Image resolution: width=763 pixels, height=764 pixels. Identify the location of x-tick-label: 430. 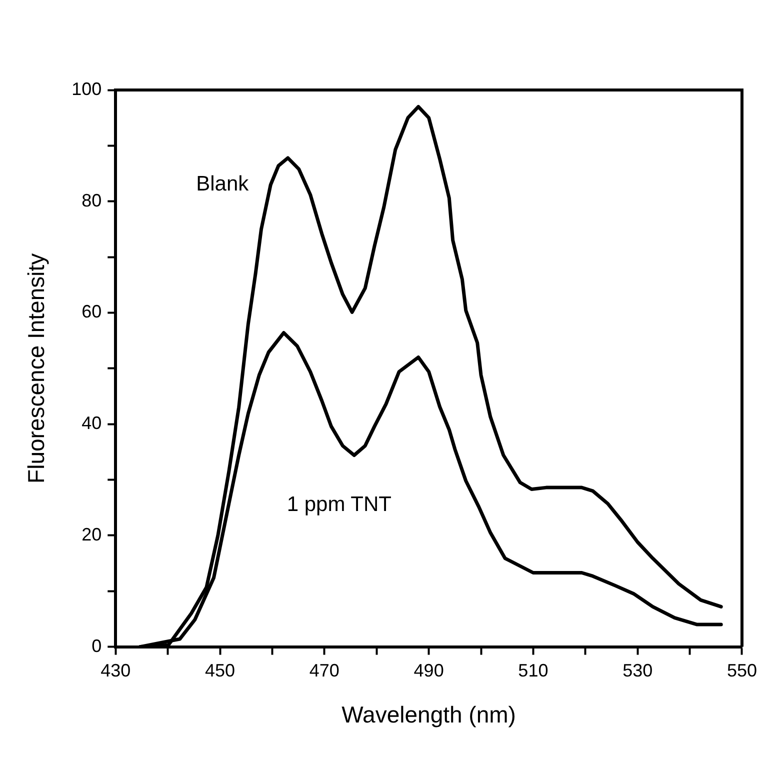
(115, 670).